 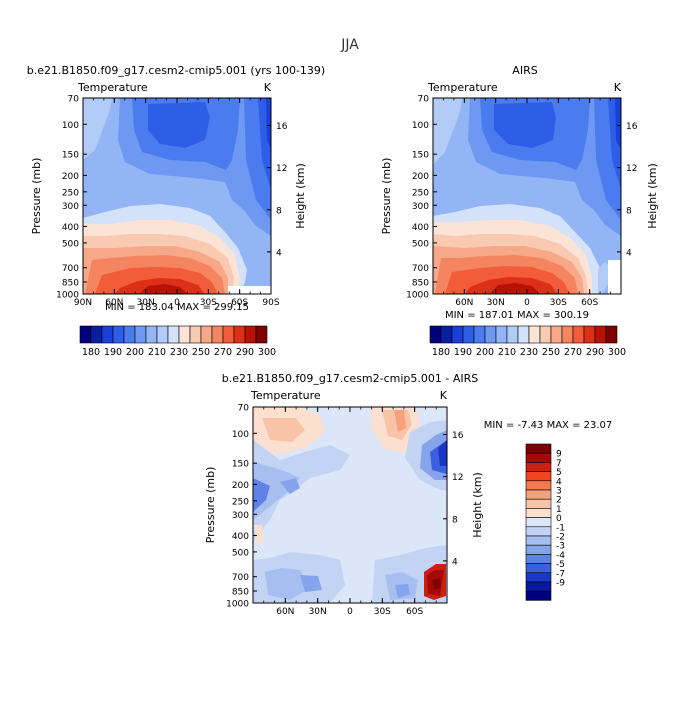 I want to click on colorbar-label: 180, so click(x=441, y=352).